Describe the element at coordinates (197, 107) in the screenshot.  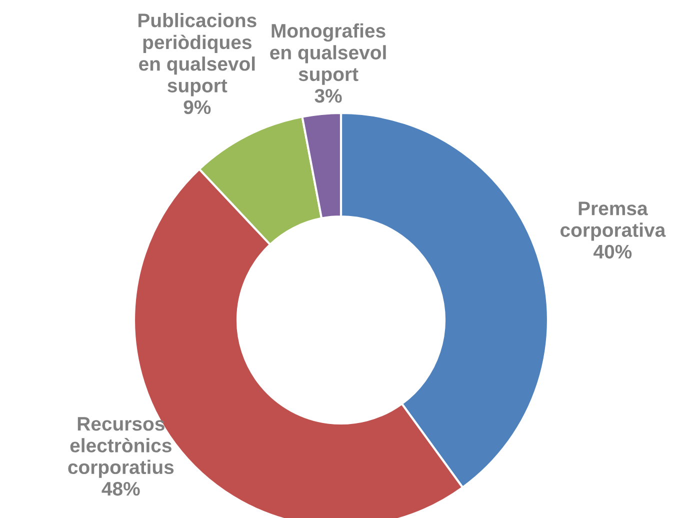
I see `data-label: 9%` at that location.